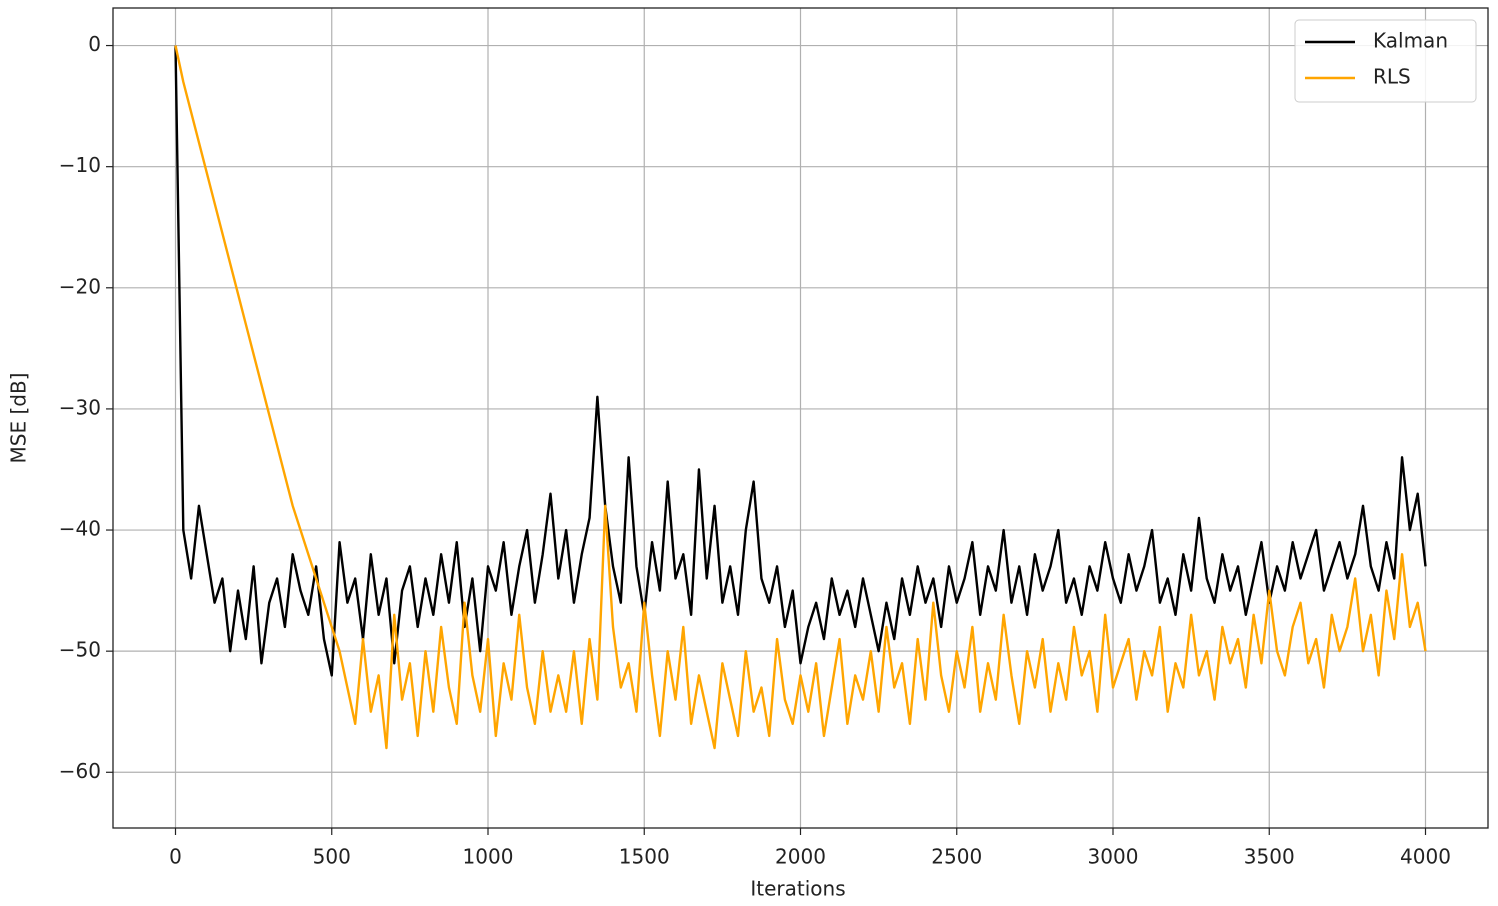 Image resolution: width=1498 pixels, height=906 pixels. I want to click on x-tick-label: 4000, so click(1425, 857).